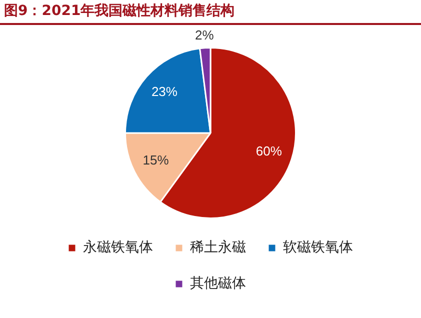 The height and width of the screenshot is (318, 421). What do you see at coordinates (119, 11) in the screenshot?
I see `chart-title: 图9：2021年我国磁性材料销售结构` at bounding box center [119, 11].